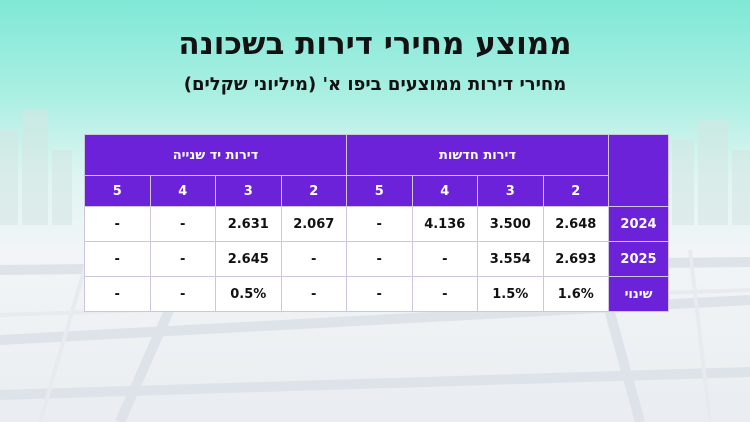 This screenshot has width=750, height=422. What do you see at coordinates (379, 259) in the screenshot?
I see `cell-2025-new-5: -` at bounding box center [379, 259].